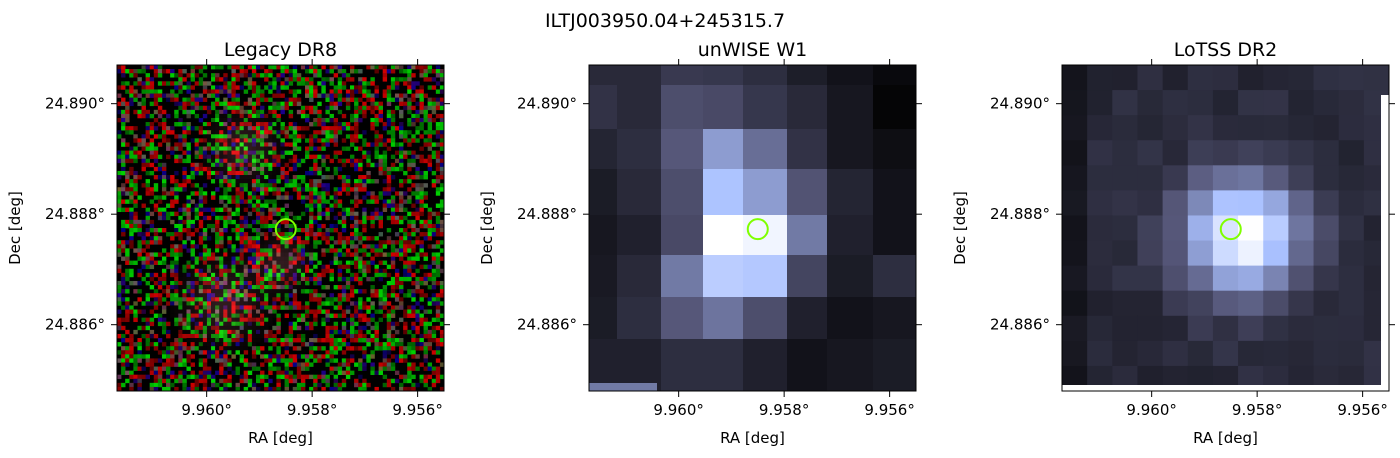  What do you see at coordinates (665, 21) in the screenshot?
I see `figure-title: ILTJ003950.04+245315.7` at bounding box center [665, 21].